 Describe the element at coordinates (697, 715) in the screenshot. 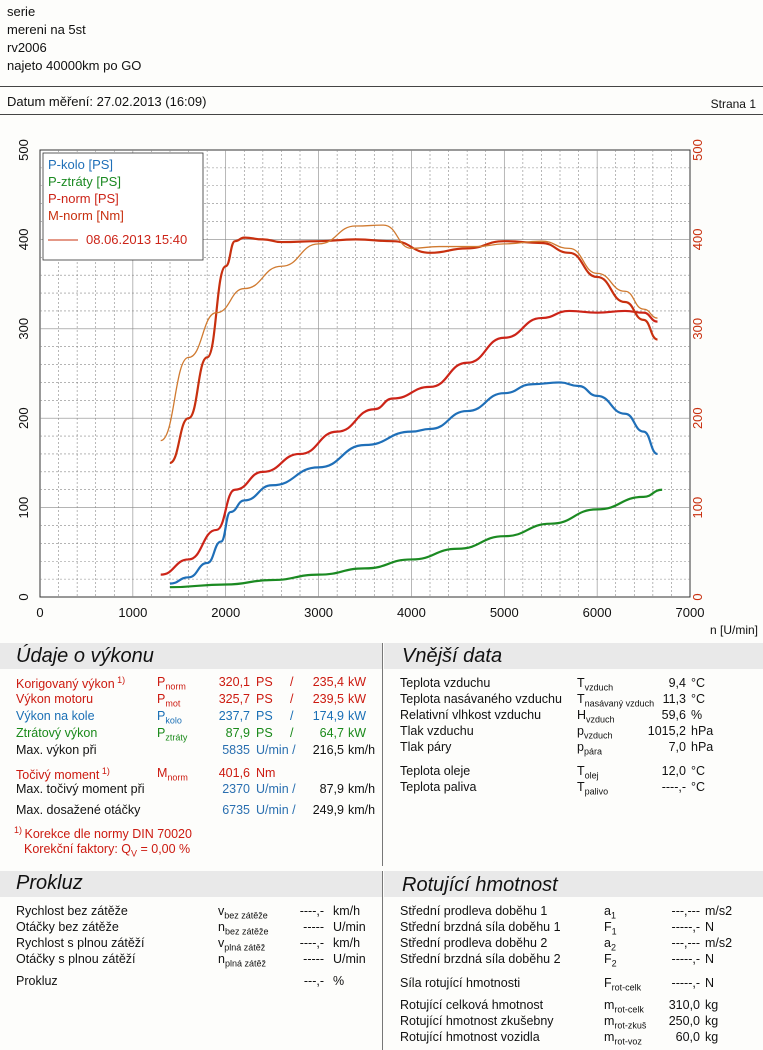

I see `vnejsi-row-unit: %` at that location.